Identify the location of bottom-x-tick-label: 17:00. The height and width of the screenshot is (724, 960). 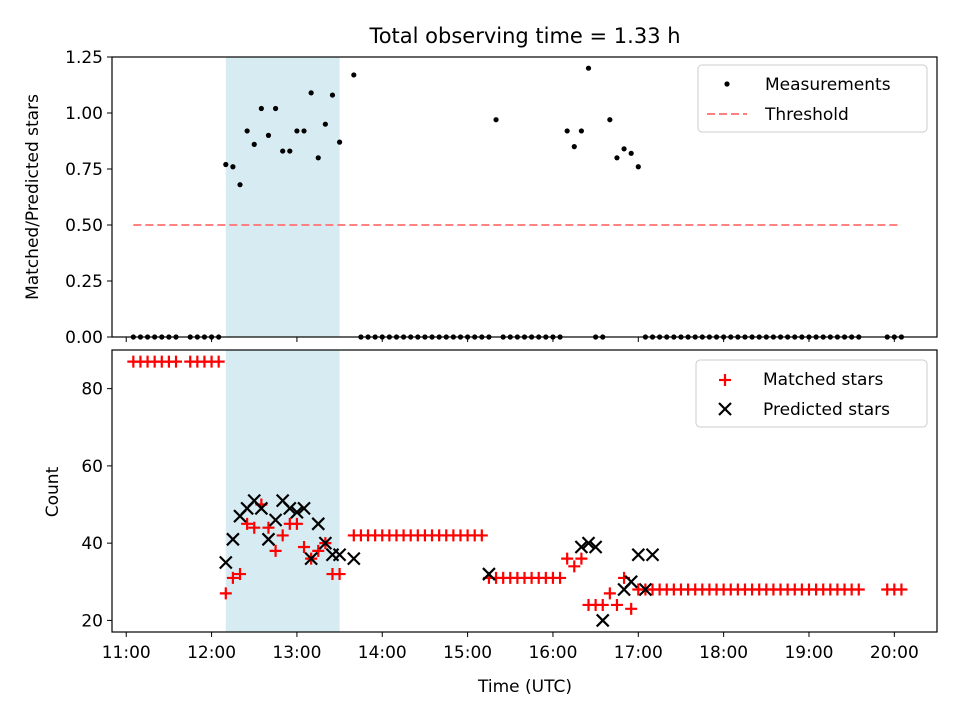
(638, 653).